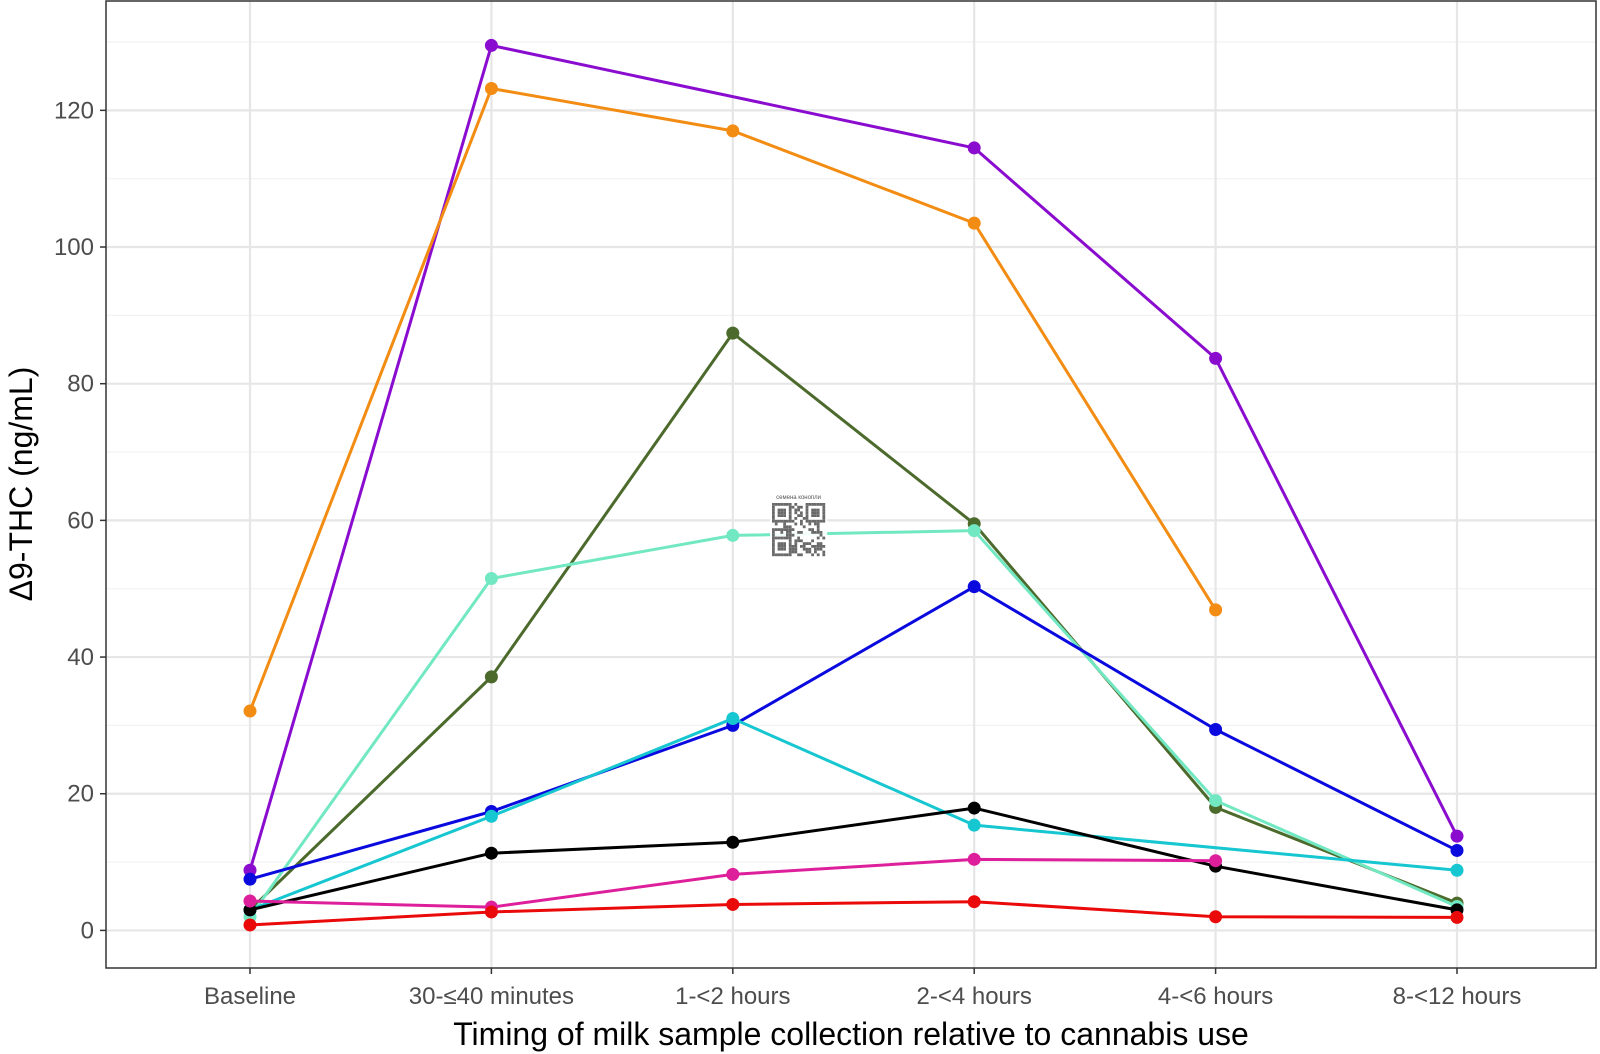 This screenshot has height=1054, width=1600. What do you see at coordinates (80, 384) in the screenshot?
I see `y-tick-label: 80` at bounding box center [80, 384].